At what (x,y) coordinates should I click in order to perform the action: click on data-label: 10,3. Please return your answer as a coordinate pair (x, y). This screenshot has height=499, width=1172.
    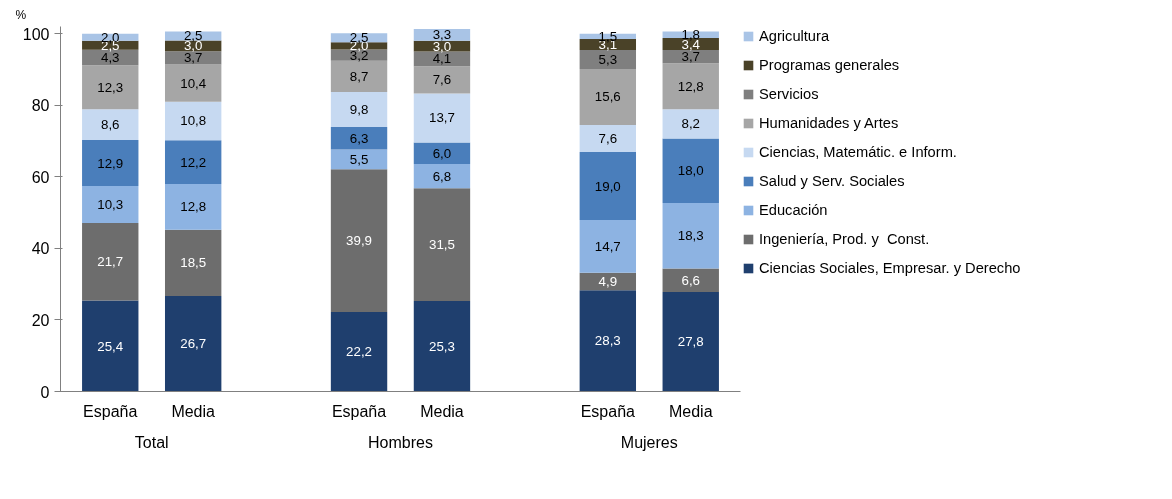
    Looking at the image, I should click on (110, 205).